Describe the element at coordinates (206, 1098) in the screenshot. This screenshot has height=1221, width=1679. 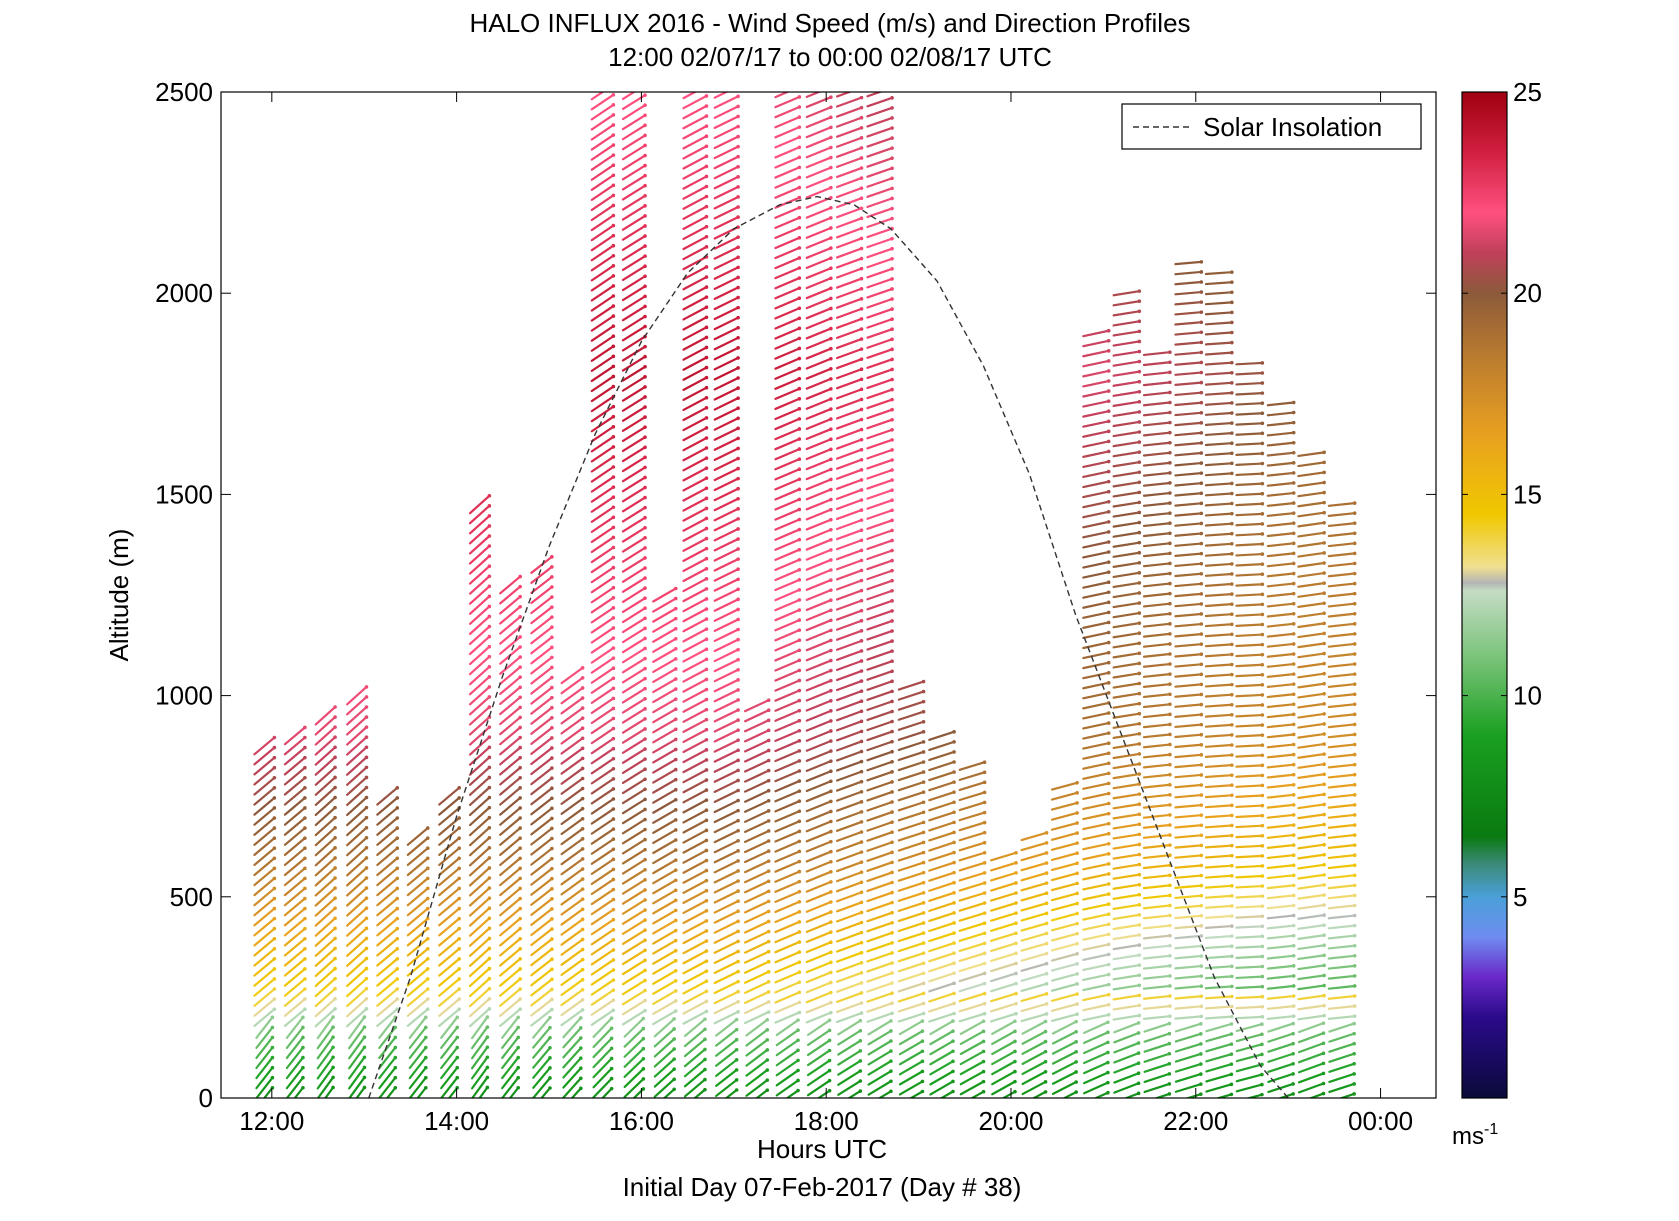
I see `y-tick-label: 0` at that location.